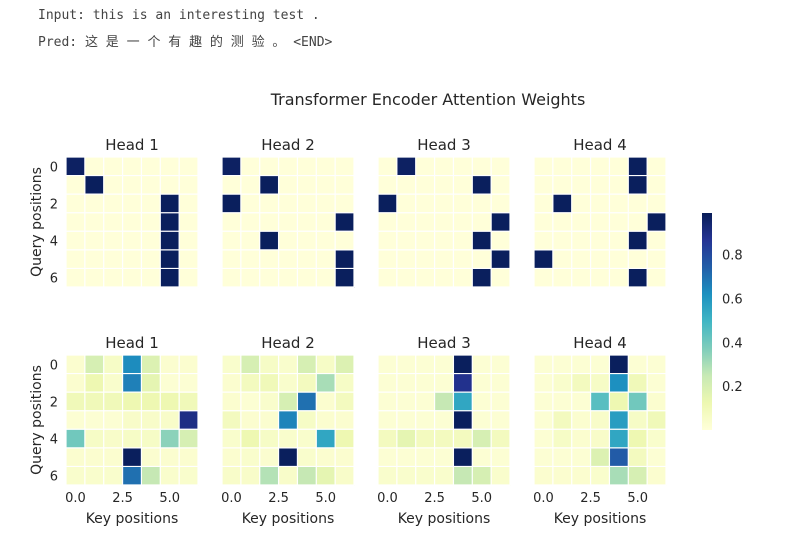 The height and width of the screenshot is (545, 800). Describe the element at coordinates (444, 145) in the screenshot. I see `panel-title: Head 3` at that location.